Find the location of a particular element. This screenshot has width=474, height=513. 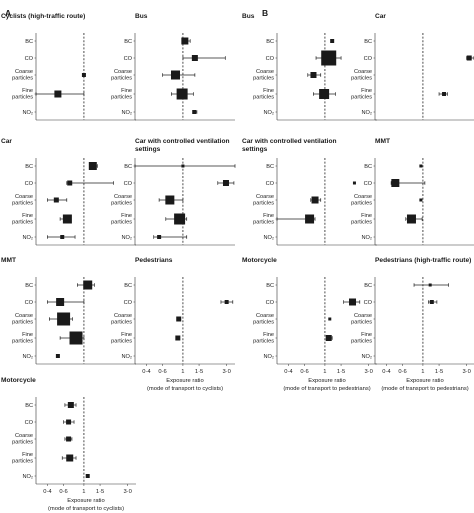

category-label-a6-1: CO is located at coordinates (128, 303).